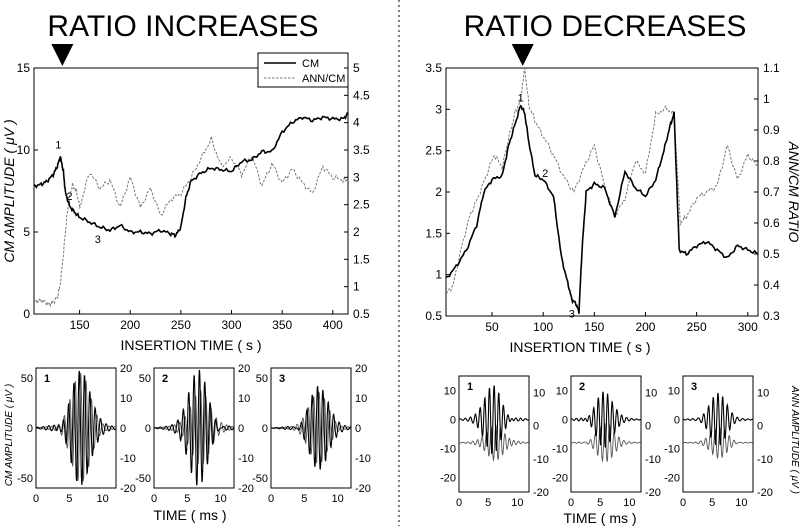 The height and width of the screenshot is (526, 800). What do you see at coordinates (438, 275) in the screenshot?
I see `right-ytick-label: 1` at bounding box center [438, 275].